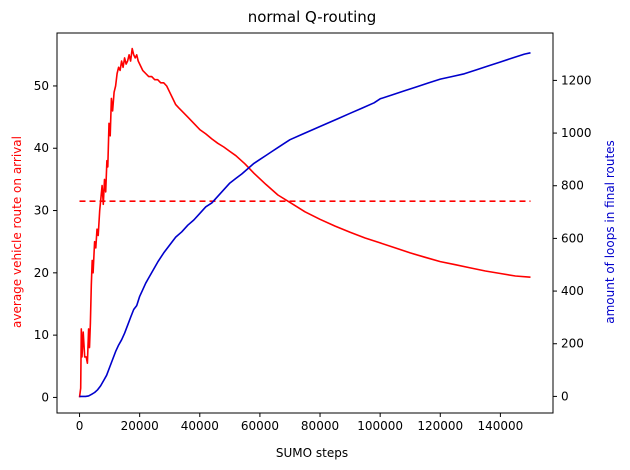 This screenshot has width=630, height=470. I want to click on x-tick-label: 40000, so click(200, 426).